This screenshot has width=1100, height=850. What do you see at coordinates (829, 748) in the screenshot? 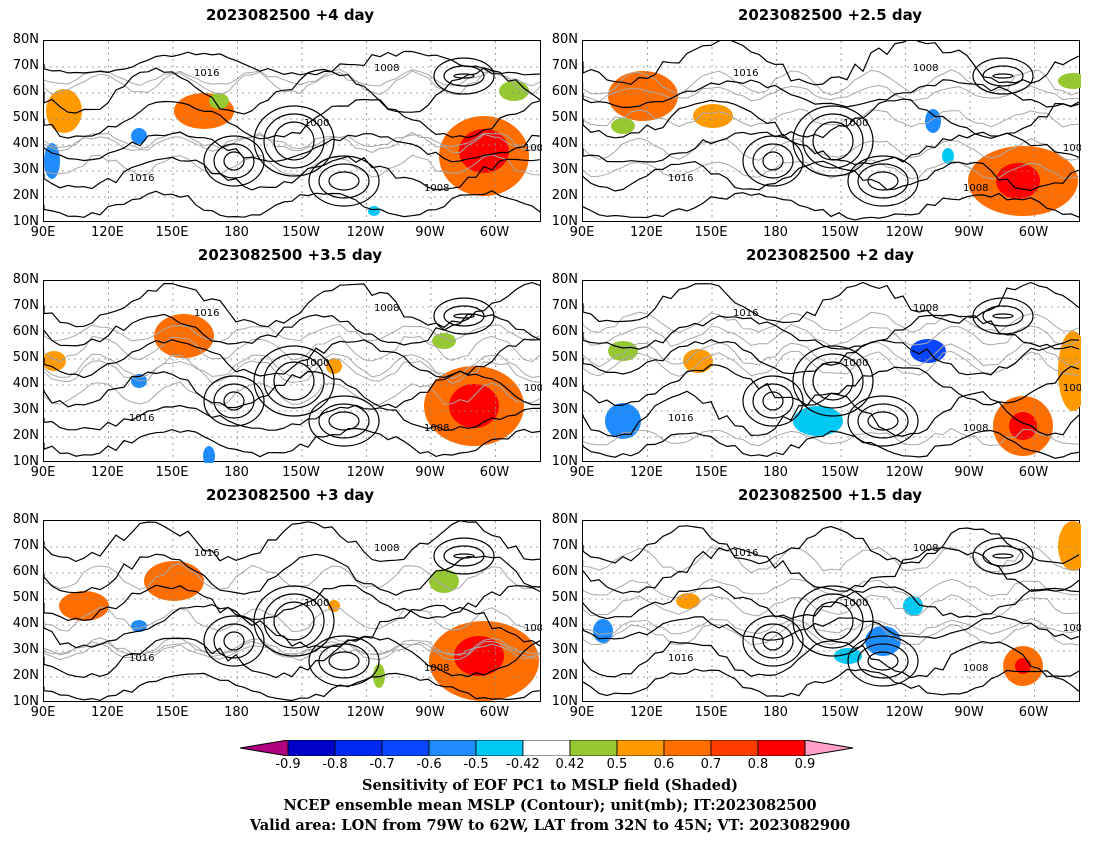
I see `colorbar-max-arrow` at bounding box center [829, 748].